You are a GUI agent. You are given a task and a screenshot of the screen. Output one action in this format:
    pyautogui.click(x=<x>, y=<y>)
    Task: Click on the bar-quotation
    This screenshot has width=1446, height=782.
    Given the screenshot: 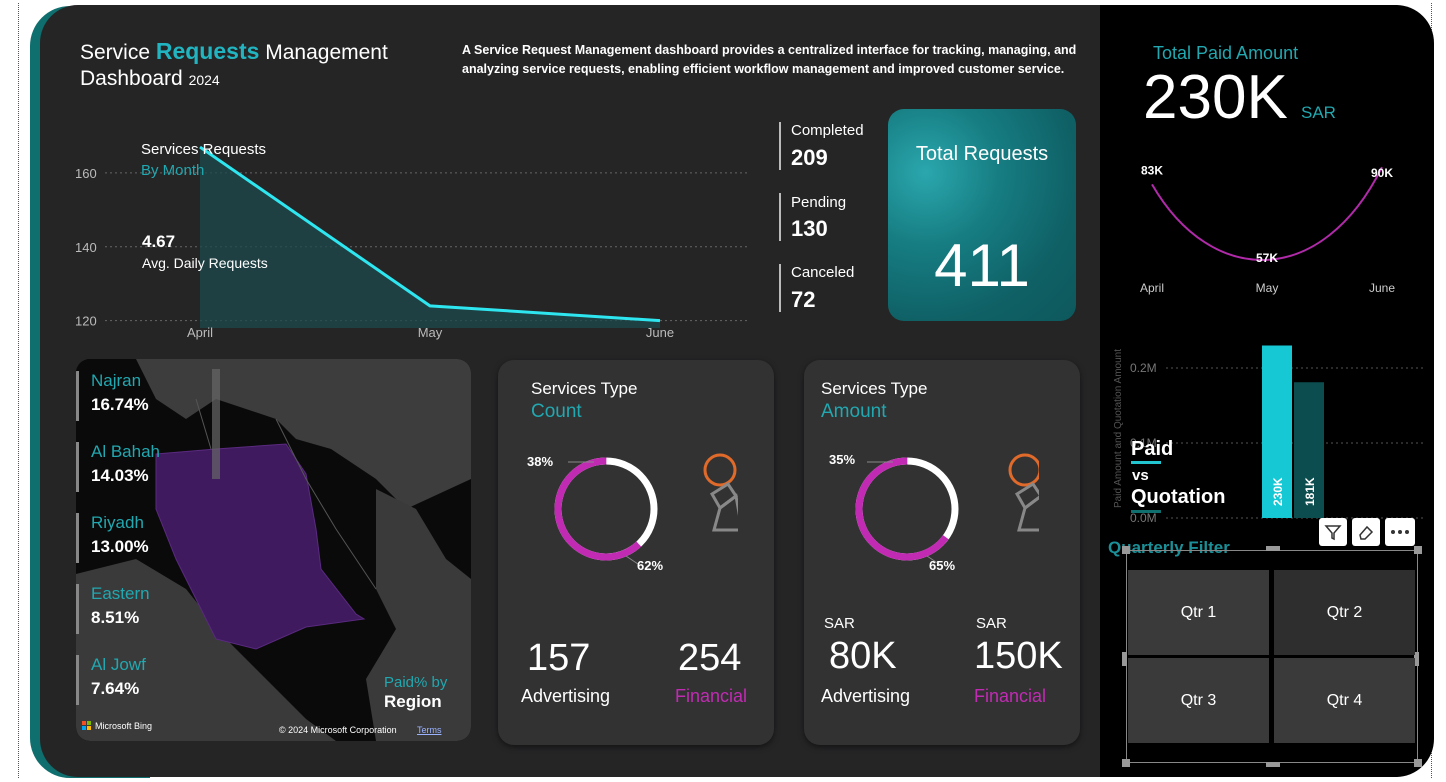 What is the action you would take?
    pyautogui.click(x=1309, y=450)
    